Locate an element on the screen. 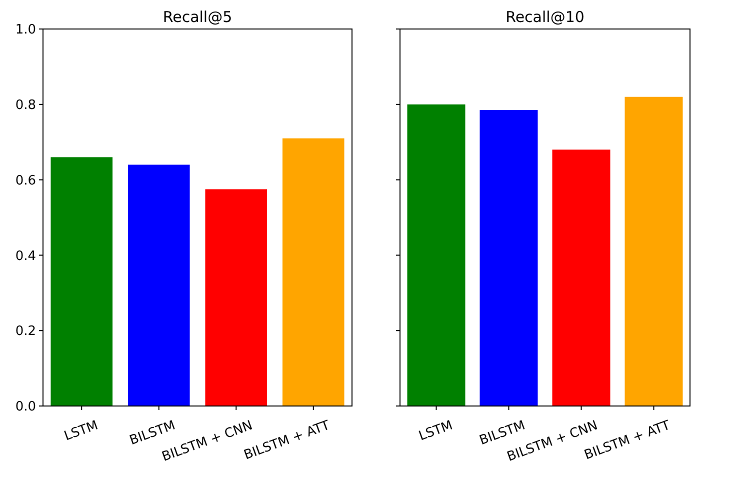 The width and height of the screenshot is (730, 483). y-tick-label: 0.0 is located at coordinates (25, 407).